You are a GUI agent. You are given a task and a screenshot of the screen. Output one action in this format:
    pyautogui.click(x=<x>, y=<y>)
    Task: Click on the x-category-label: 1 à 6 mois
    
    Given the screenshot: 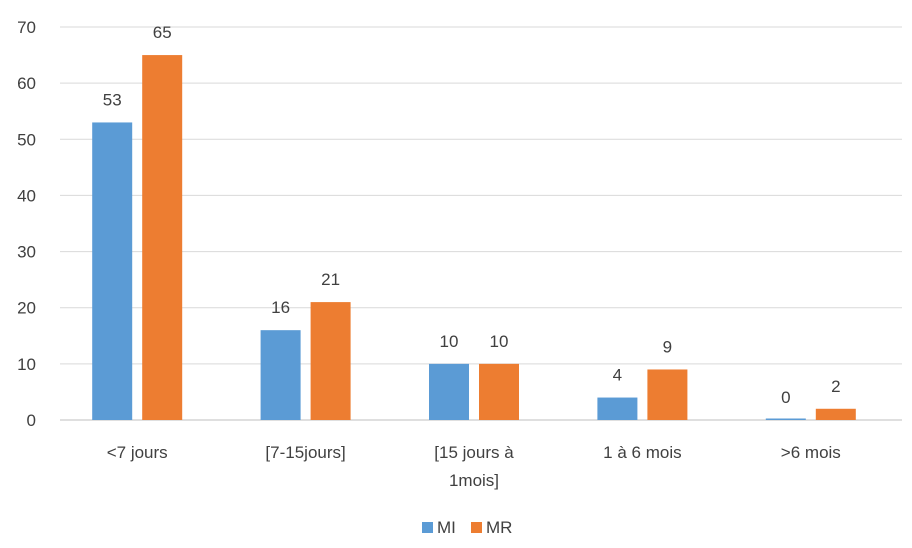 What is the action you would take?
    pyautogui.click(x=642, y=452)
    